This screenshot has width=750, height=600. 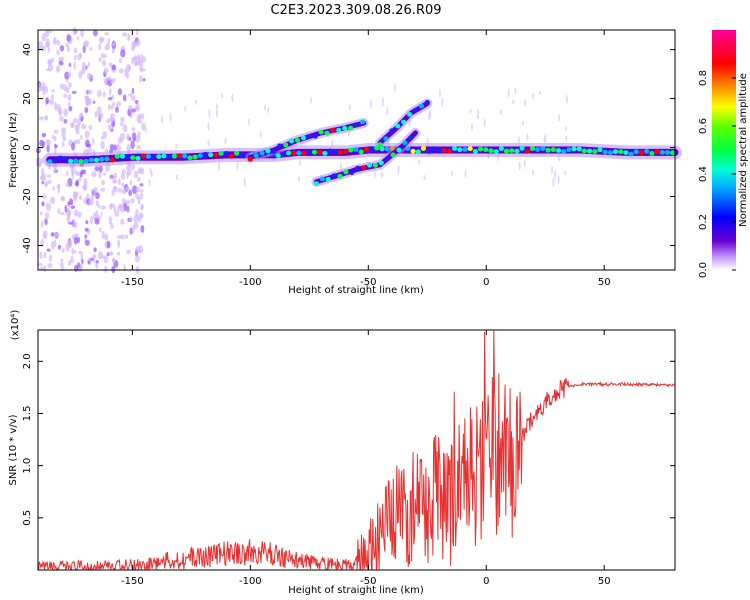 What do you see at coordinates (27, 518) in the screenshot?
I see `snr-y-tick-label: 0.5` at bounding box center [27, 518].